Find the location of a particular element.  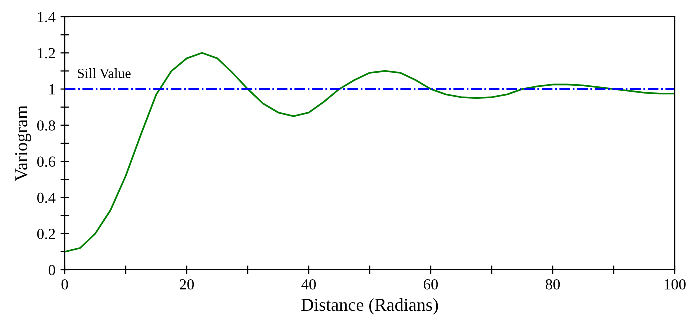

ref-line-label: Sill Value is located at coordinates (104, 73).